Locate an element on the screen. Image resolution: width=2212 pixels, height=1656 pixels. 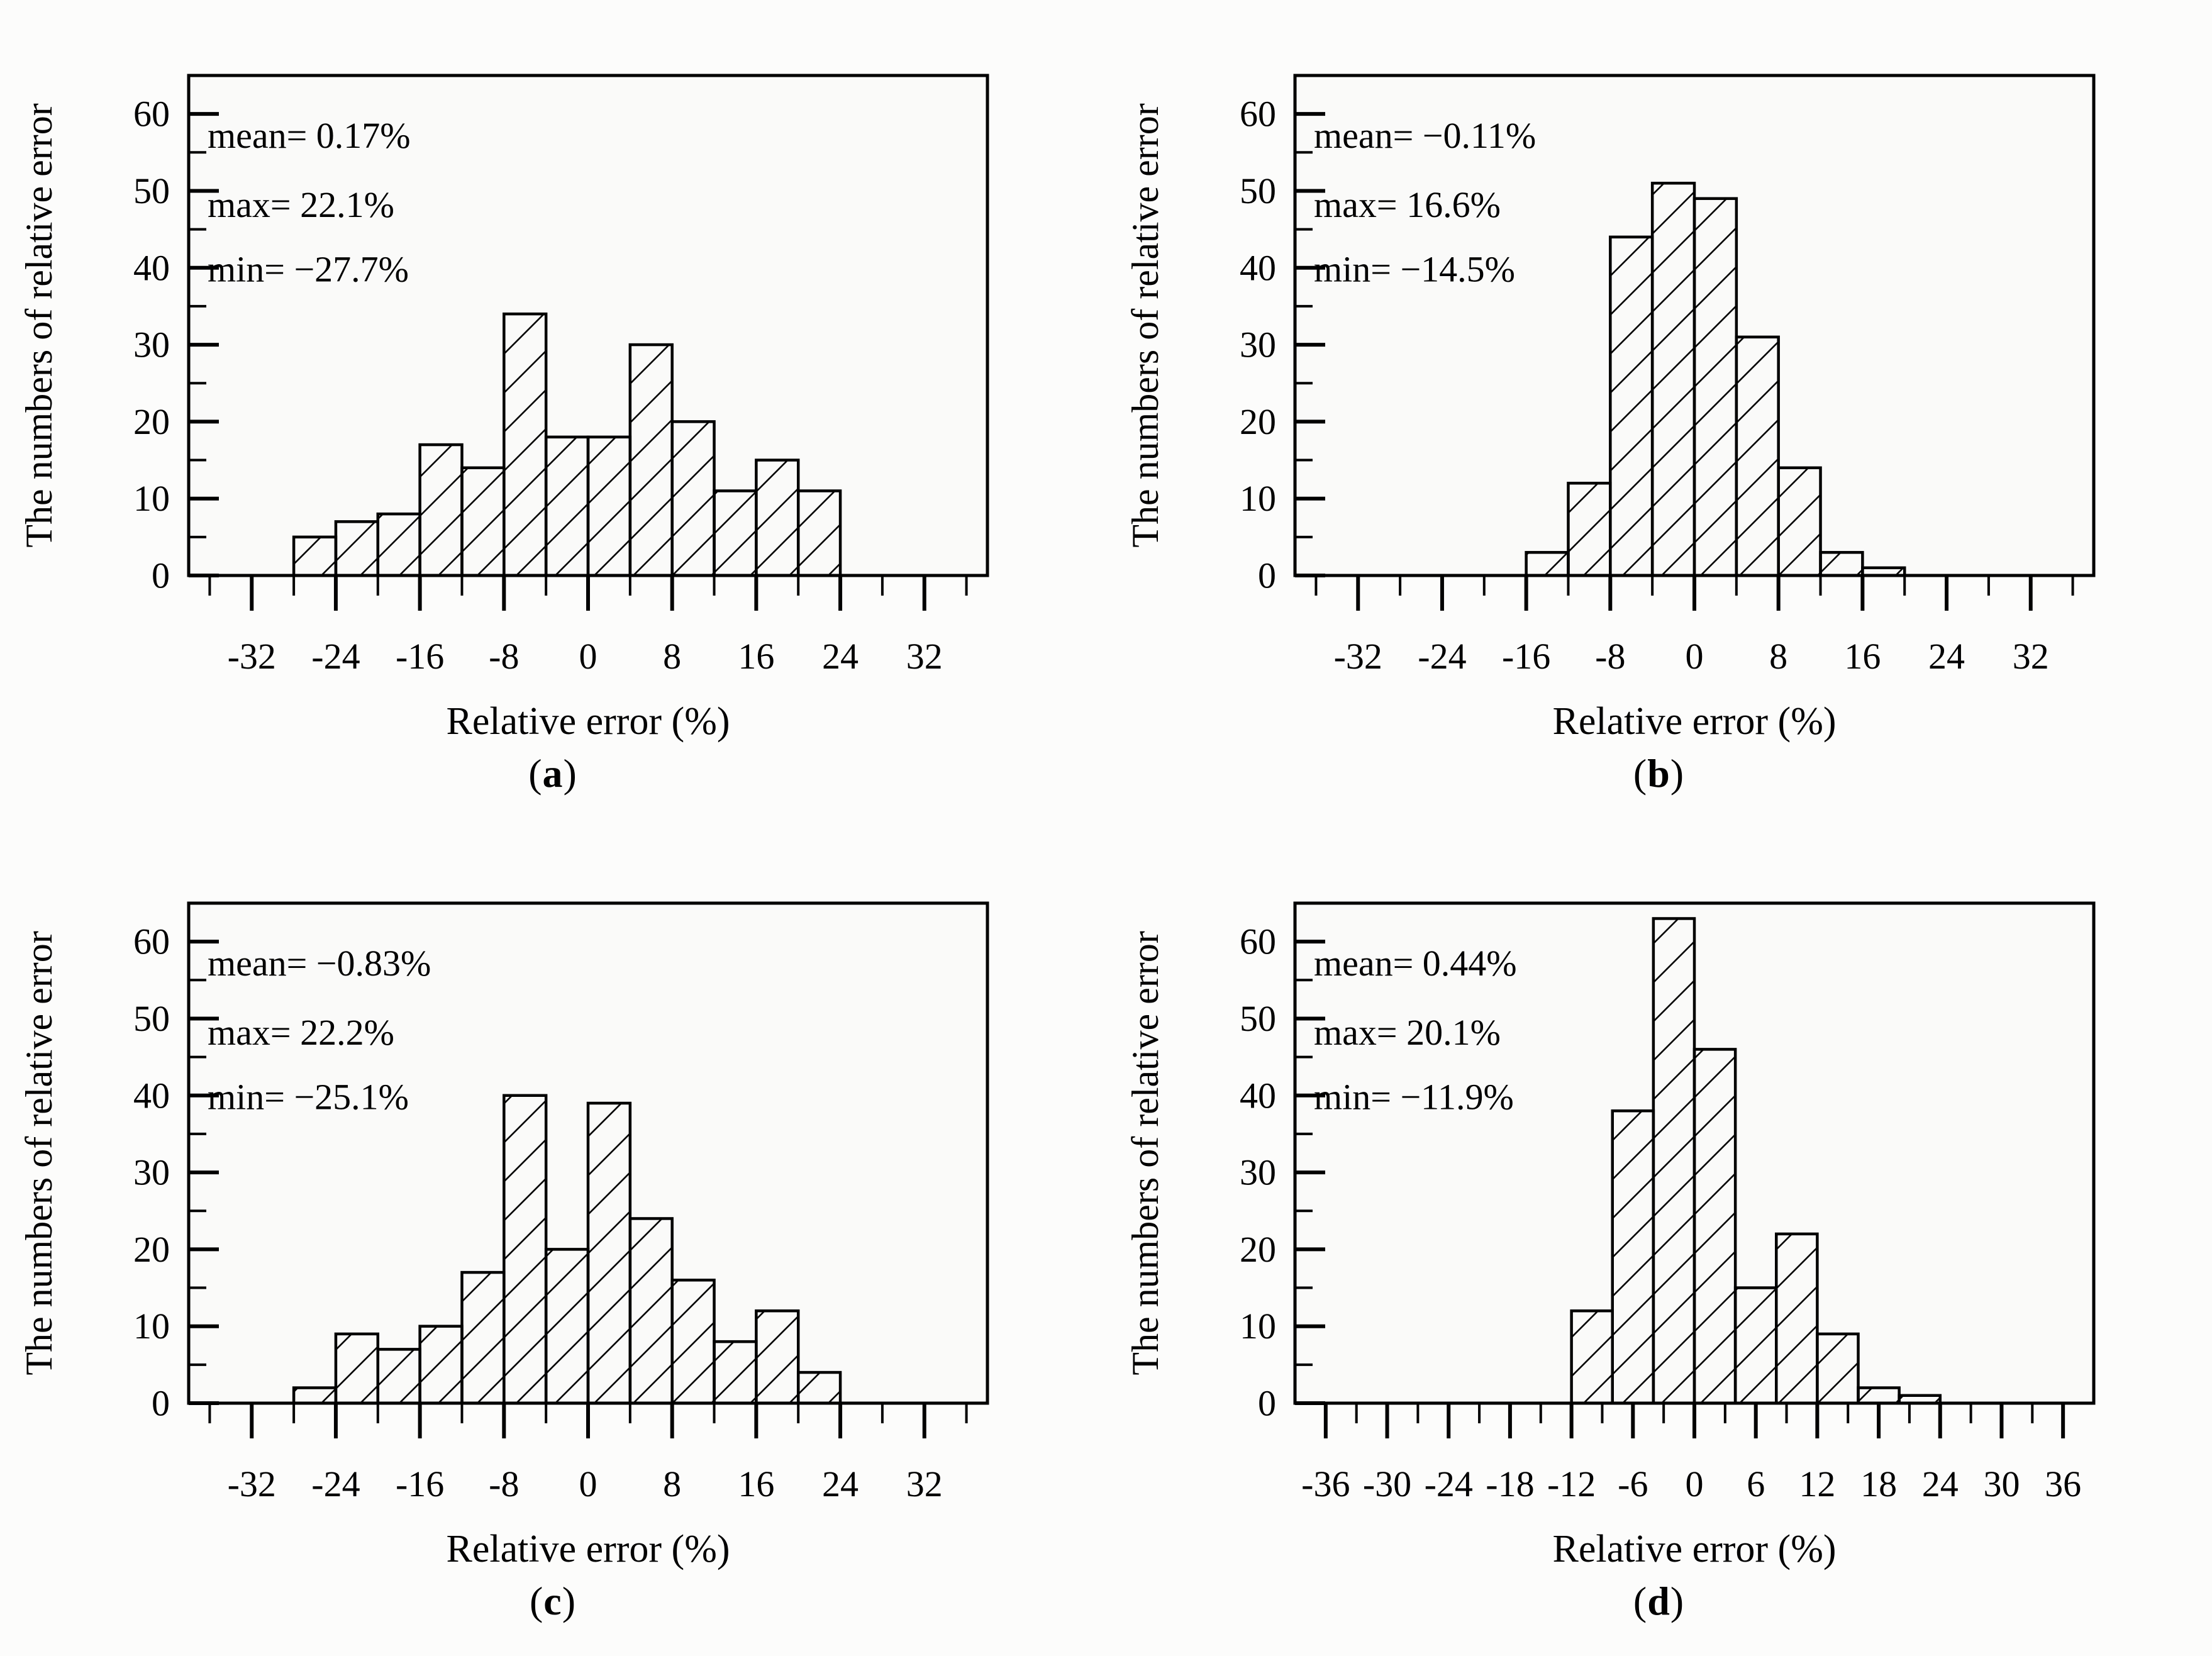
bars-group is located at coordinates (1715, 379).